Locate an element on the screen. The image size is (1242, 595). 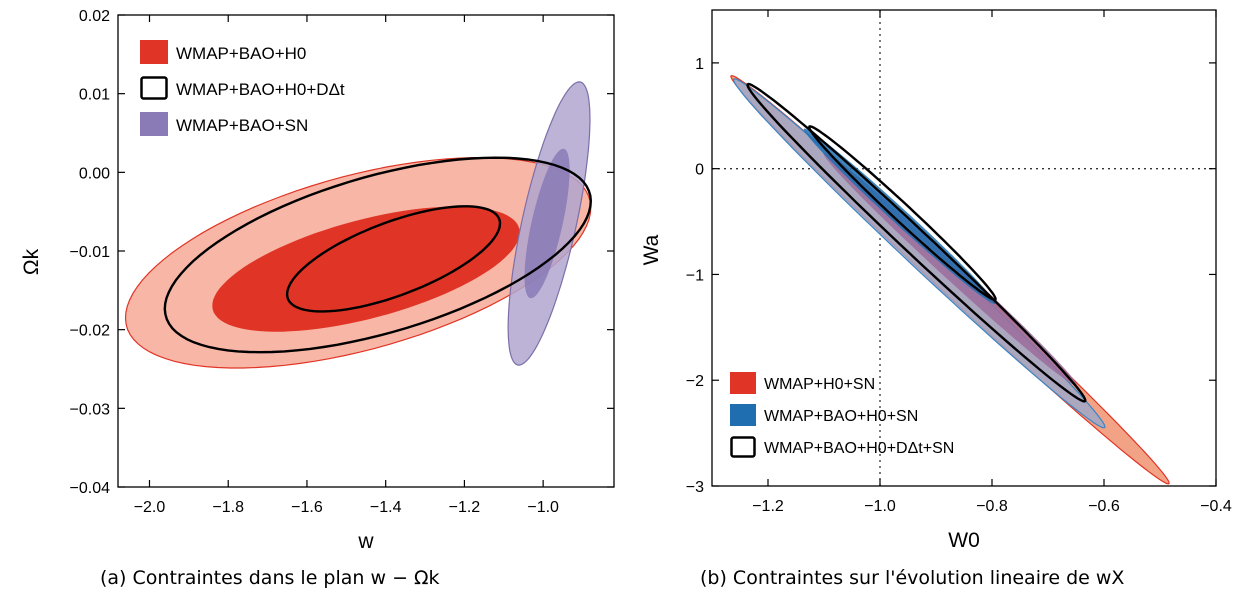
legend-label: WMAP+BAO+H0+DΔt is located at coordinates (260, 89).